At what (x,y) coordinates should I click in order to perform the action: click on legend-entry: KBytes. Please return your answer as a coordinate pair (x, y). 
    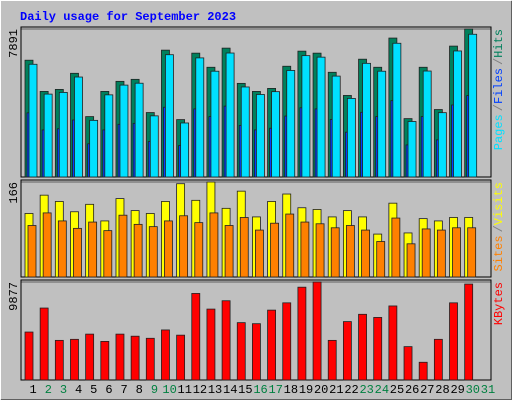
    Looking at the image, I should click on (499, 303).